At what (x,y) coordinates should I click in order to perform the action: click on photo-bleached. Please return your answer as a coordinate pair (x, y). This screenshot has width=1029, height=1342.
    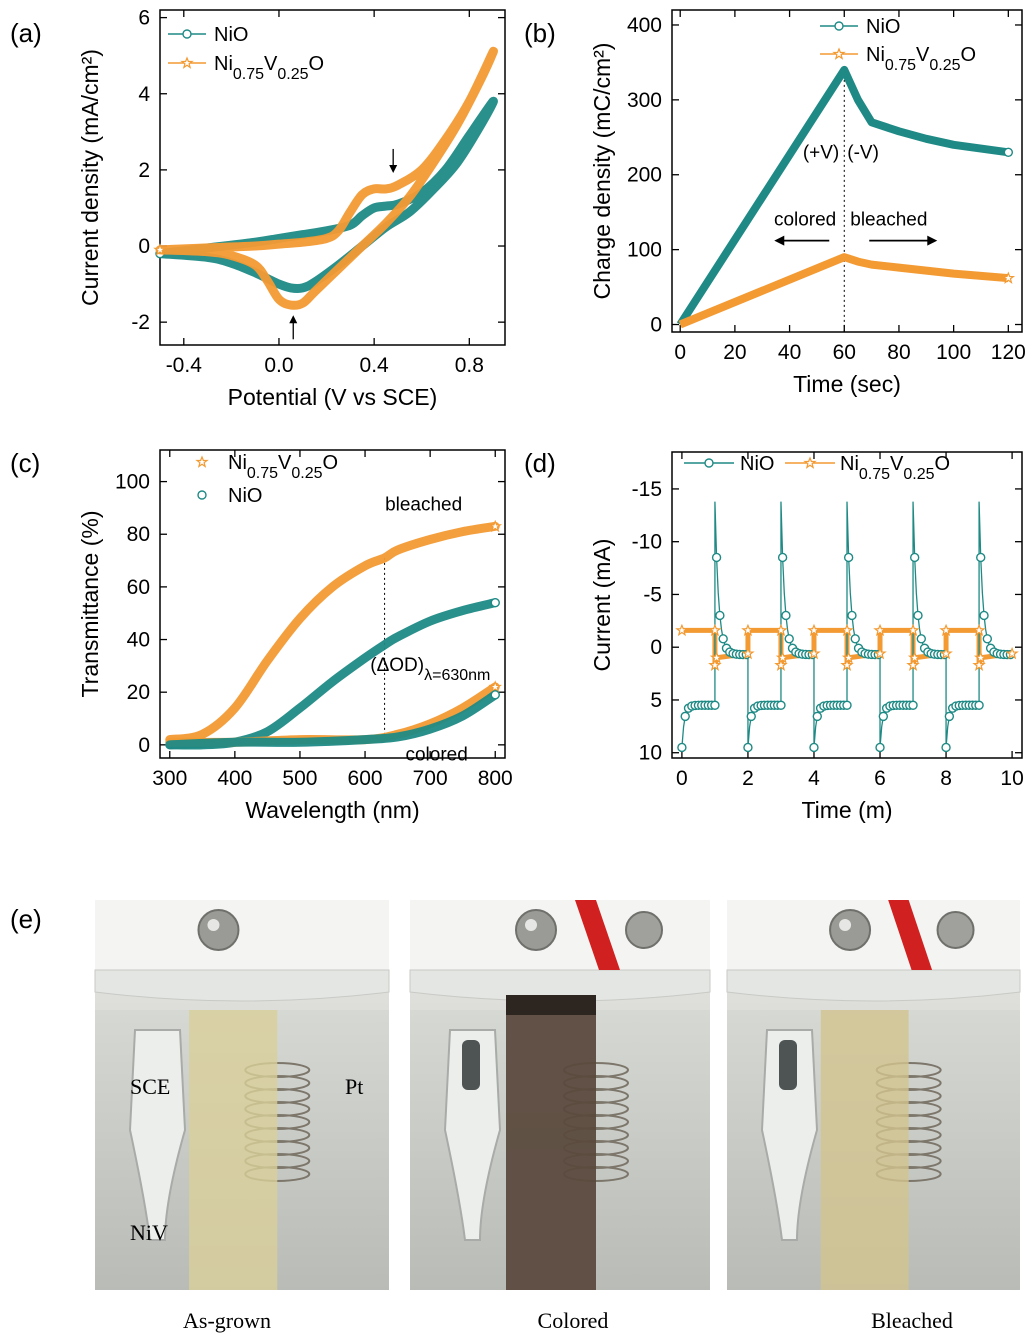
    Looking at the image, I should click on (873, 1095).